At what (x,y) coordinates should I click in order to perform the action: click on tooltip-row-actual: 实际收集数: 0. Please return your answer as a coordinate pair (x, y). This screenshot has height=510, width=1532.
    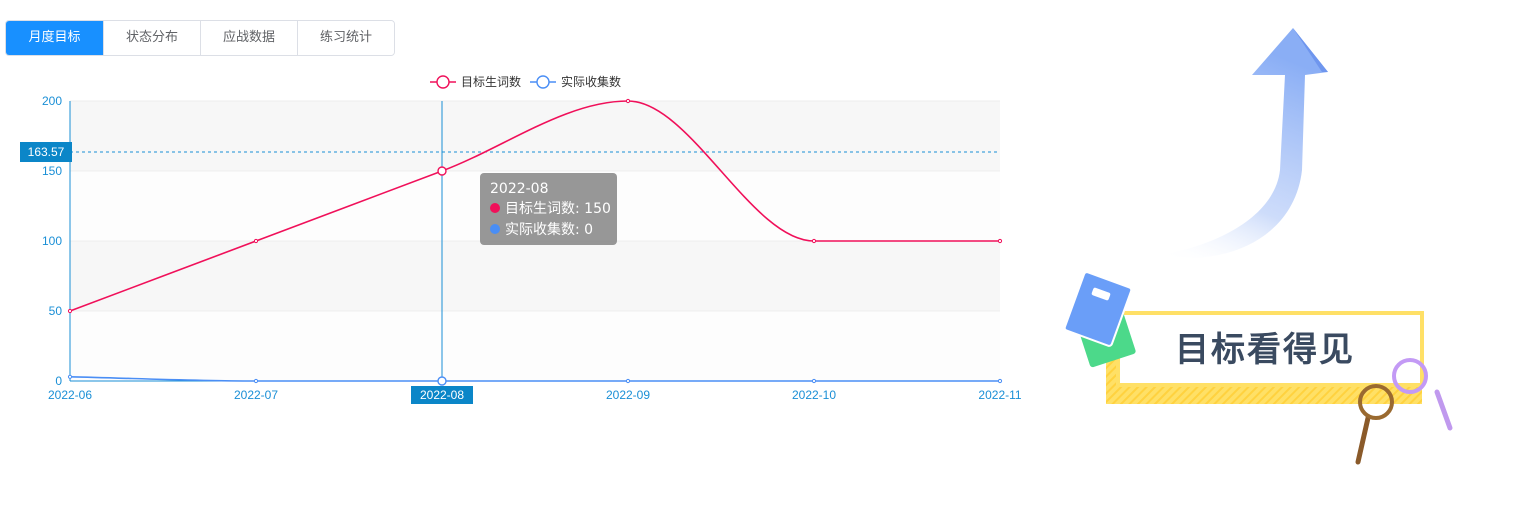
    Looking at the image, I should click on (548, 230).